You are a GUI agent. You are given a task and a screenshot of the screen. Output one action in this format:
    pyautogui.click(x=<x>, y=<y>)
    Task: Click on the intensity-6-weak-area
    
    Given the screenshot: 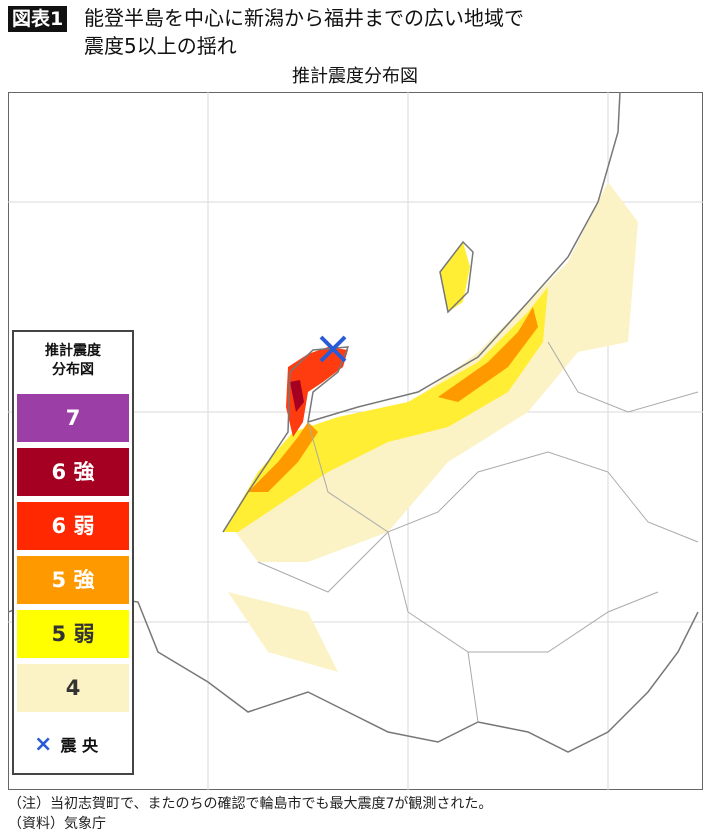 What is the action you would take?
    pyautogui.click(x=317, y=392)
    